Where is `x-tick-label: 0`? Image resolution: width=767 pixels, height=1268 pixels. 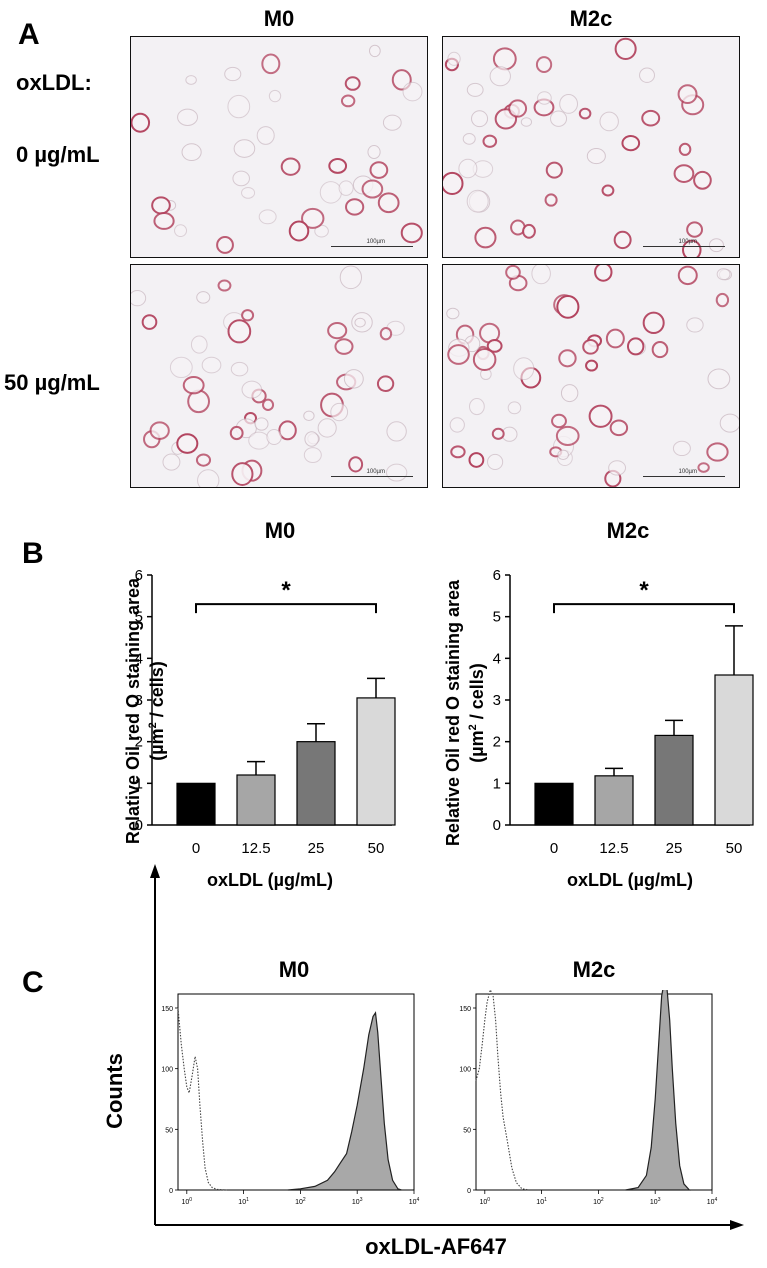 x-tick-label: 0 is located at coordinates (554, 848).